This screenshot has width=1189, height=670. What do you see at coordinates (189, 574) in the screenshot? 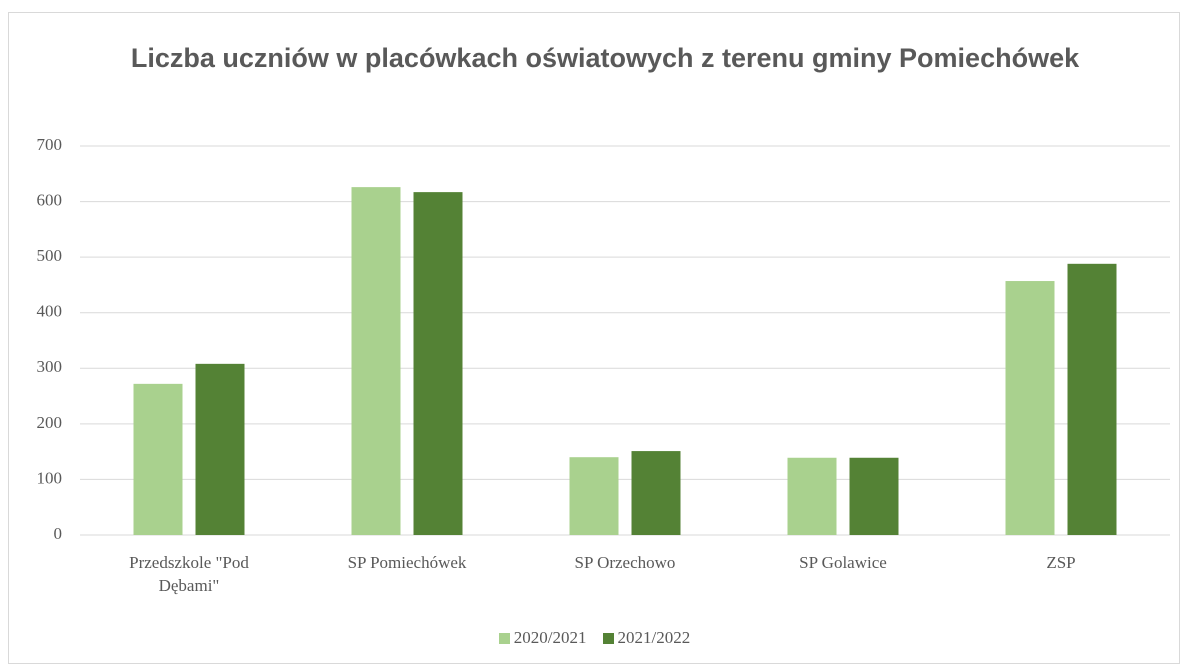
I see `x-tick-label: Przedszkole "Pod Dębami"` at bounding box center [189, 574].